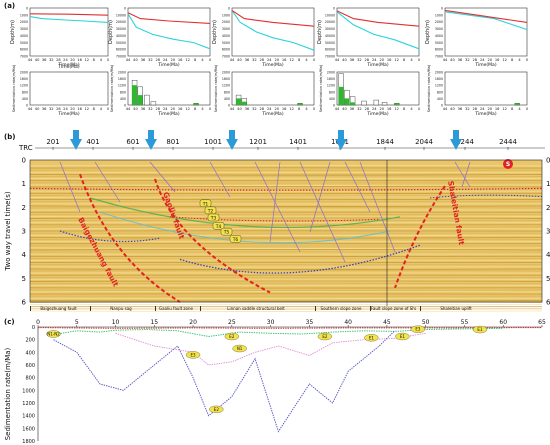  What do you see at coordinates (396, 109) in the screenshot?
I see `sed-x-tick: 12` at bounding box center [396, 109].